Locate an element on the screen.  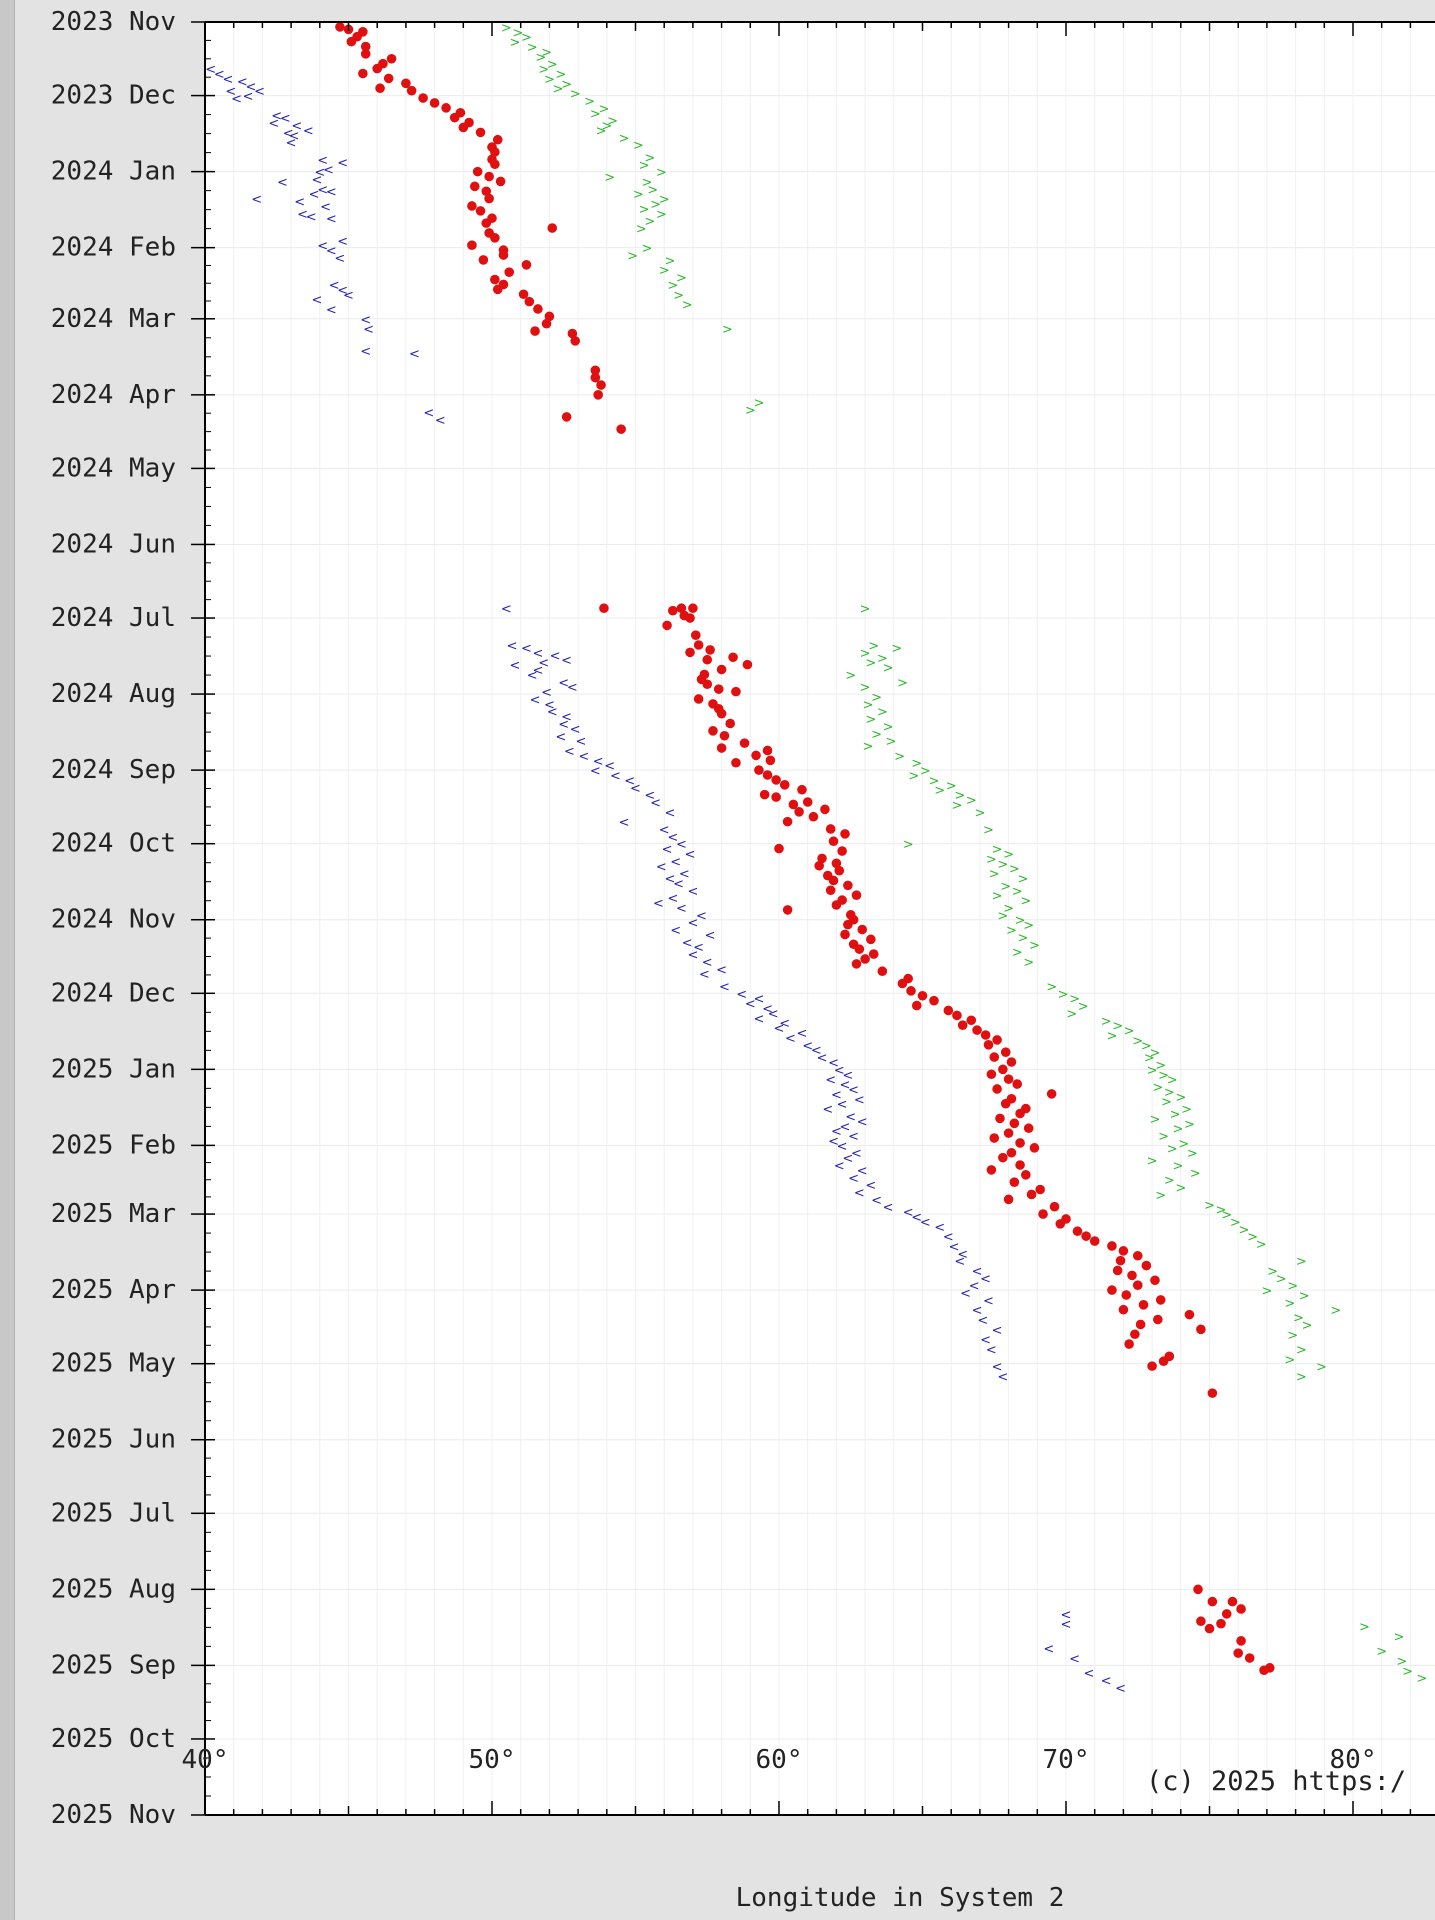
x-axis-title: Longitude in System 2 is located at coordinates (900, 1898).